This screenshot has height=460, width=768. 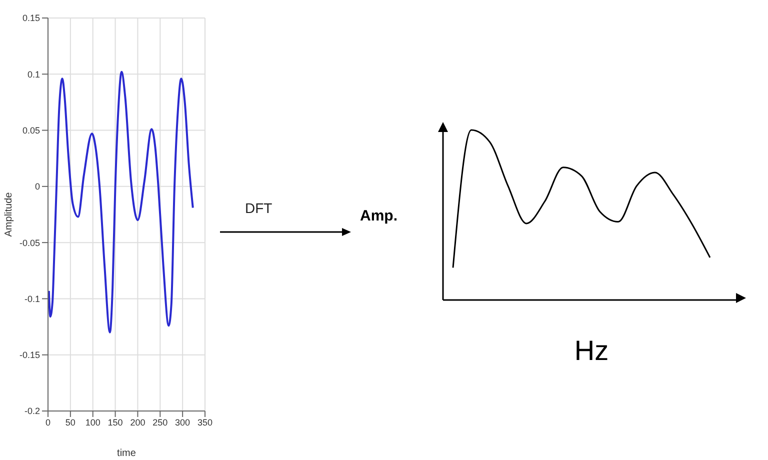 What do you see at coordinates (37, 187) in the screenshot?
I see `y-tick-label: 0` at bounding box center [37, 187].